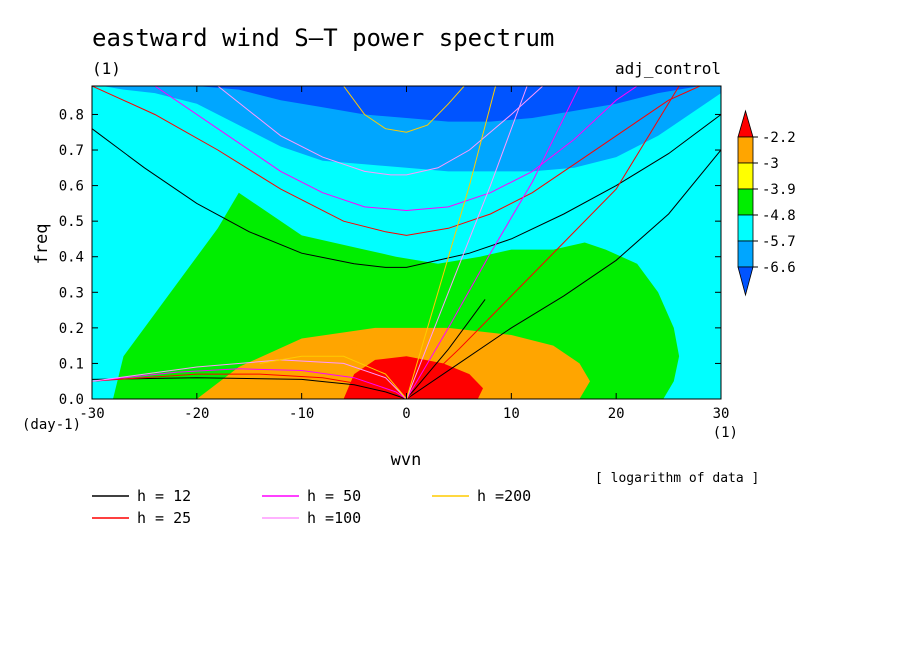 This screenshot has width=904, height=654. Describe the element at coordinates (779, 190) in the screenshot. I see `colorbar-label: -3.9` at that location.